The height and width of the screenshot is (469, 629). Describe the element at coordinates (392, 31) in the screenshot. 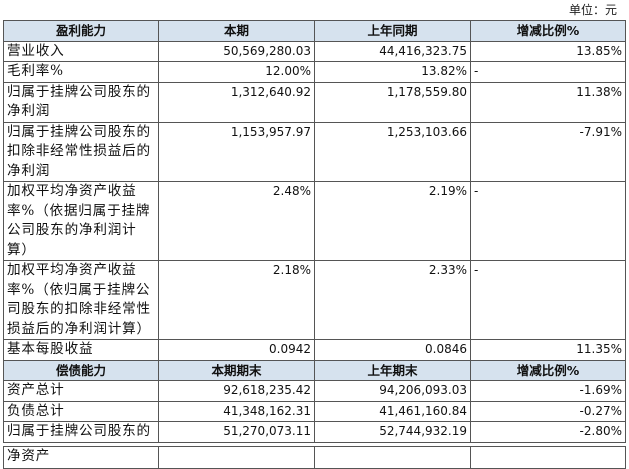

I see `header-cell: 上年同期` at that location.